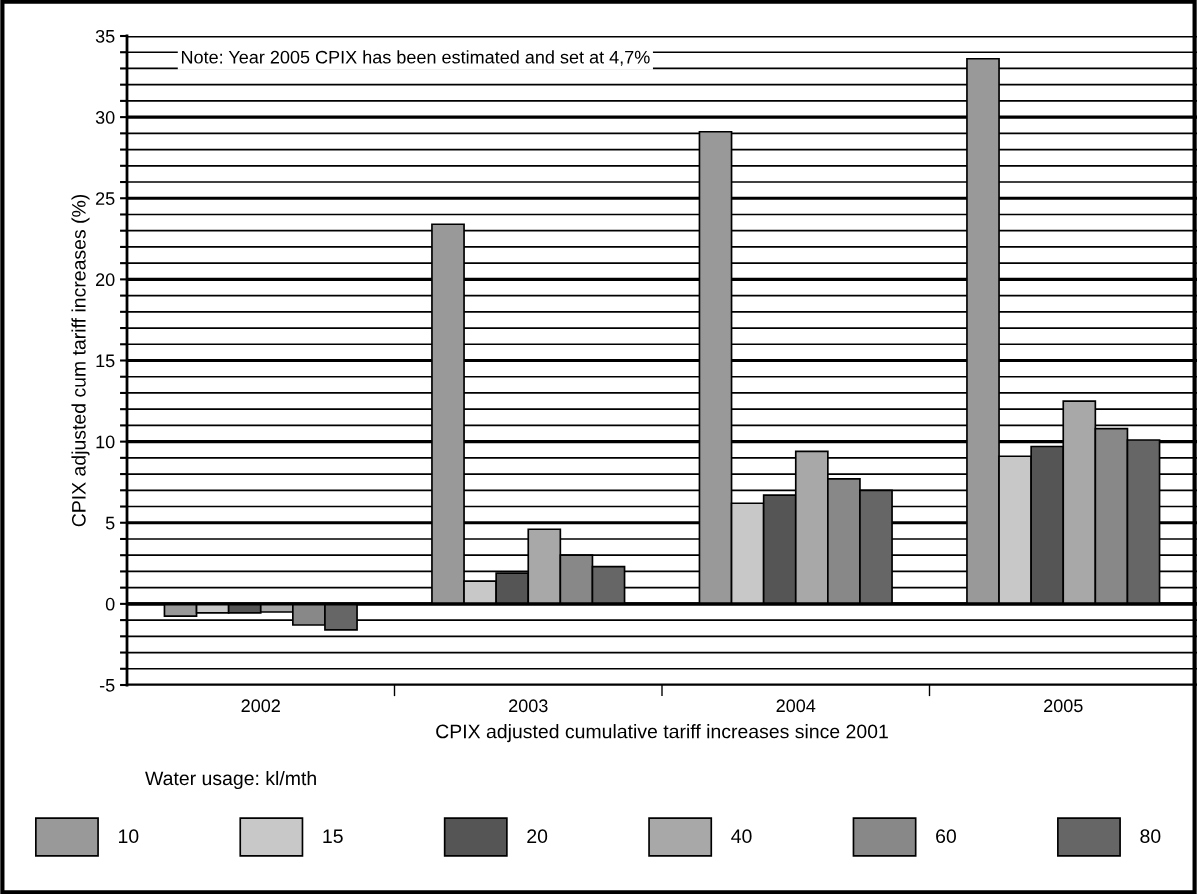 This screenshot has width=1197, height=894. What do you see at coordinates (105, 280) in the screenshot?
I see `y-tick-label: 20` at bounding box center [105, 280].